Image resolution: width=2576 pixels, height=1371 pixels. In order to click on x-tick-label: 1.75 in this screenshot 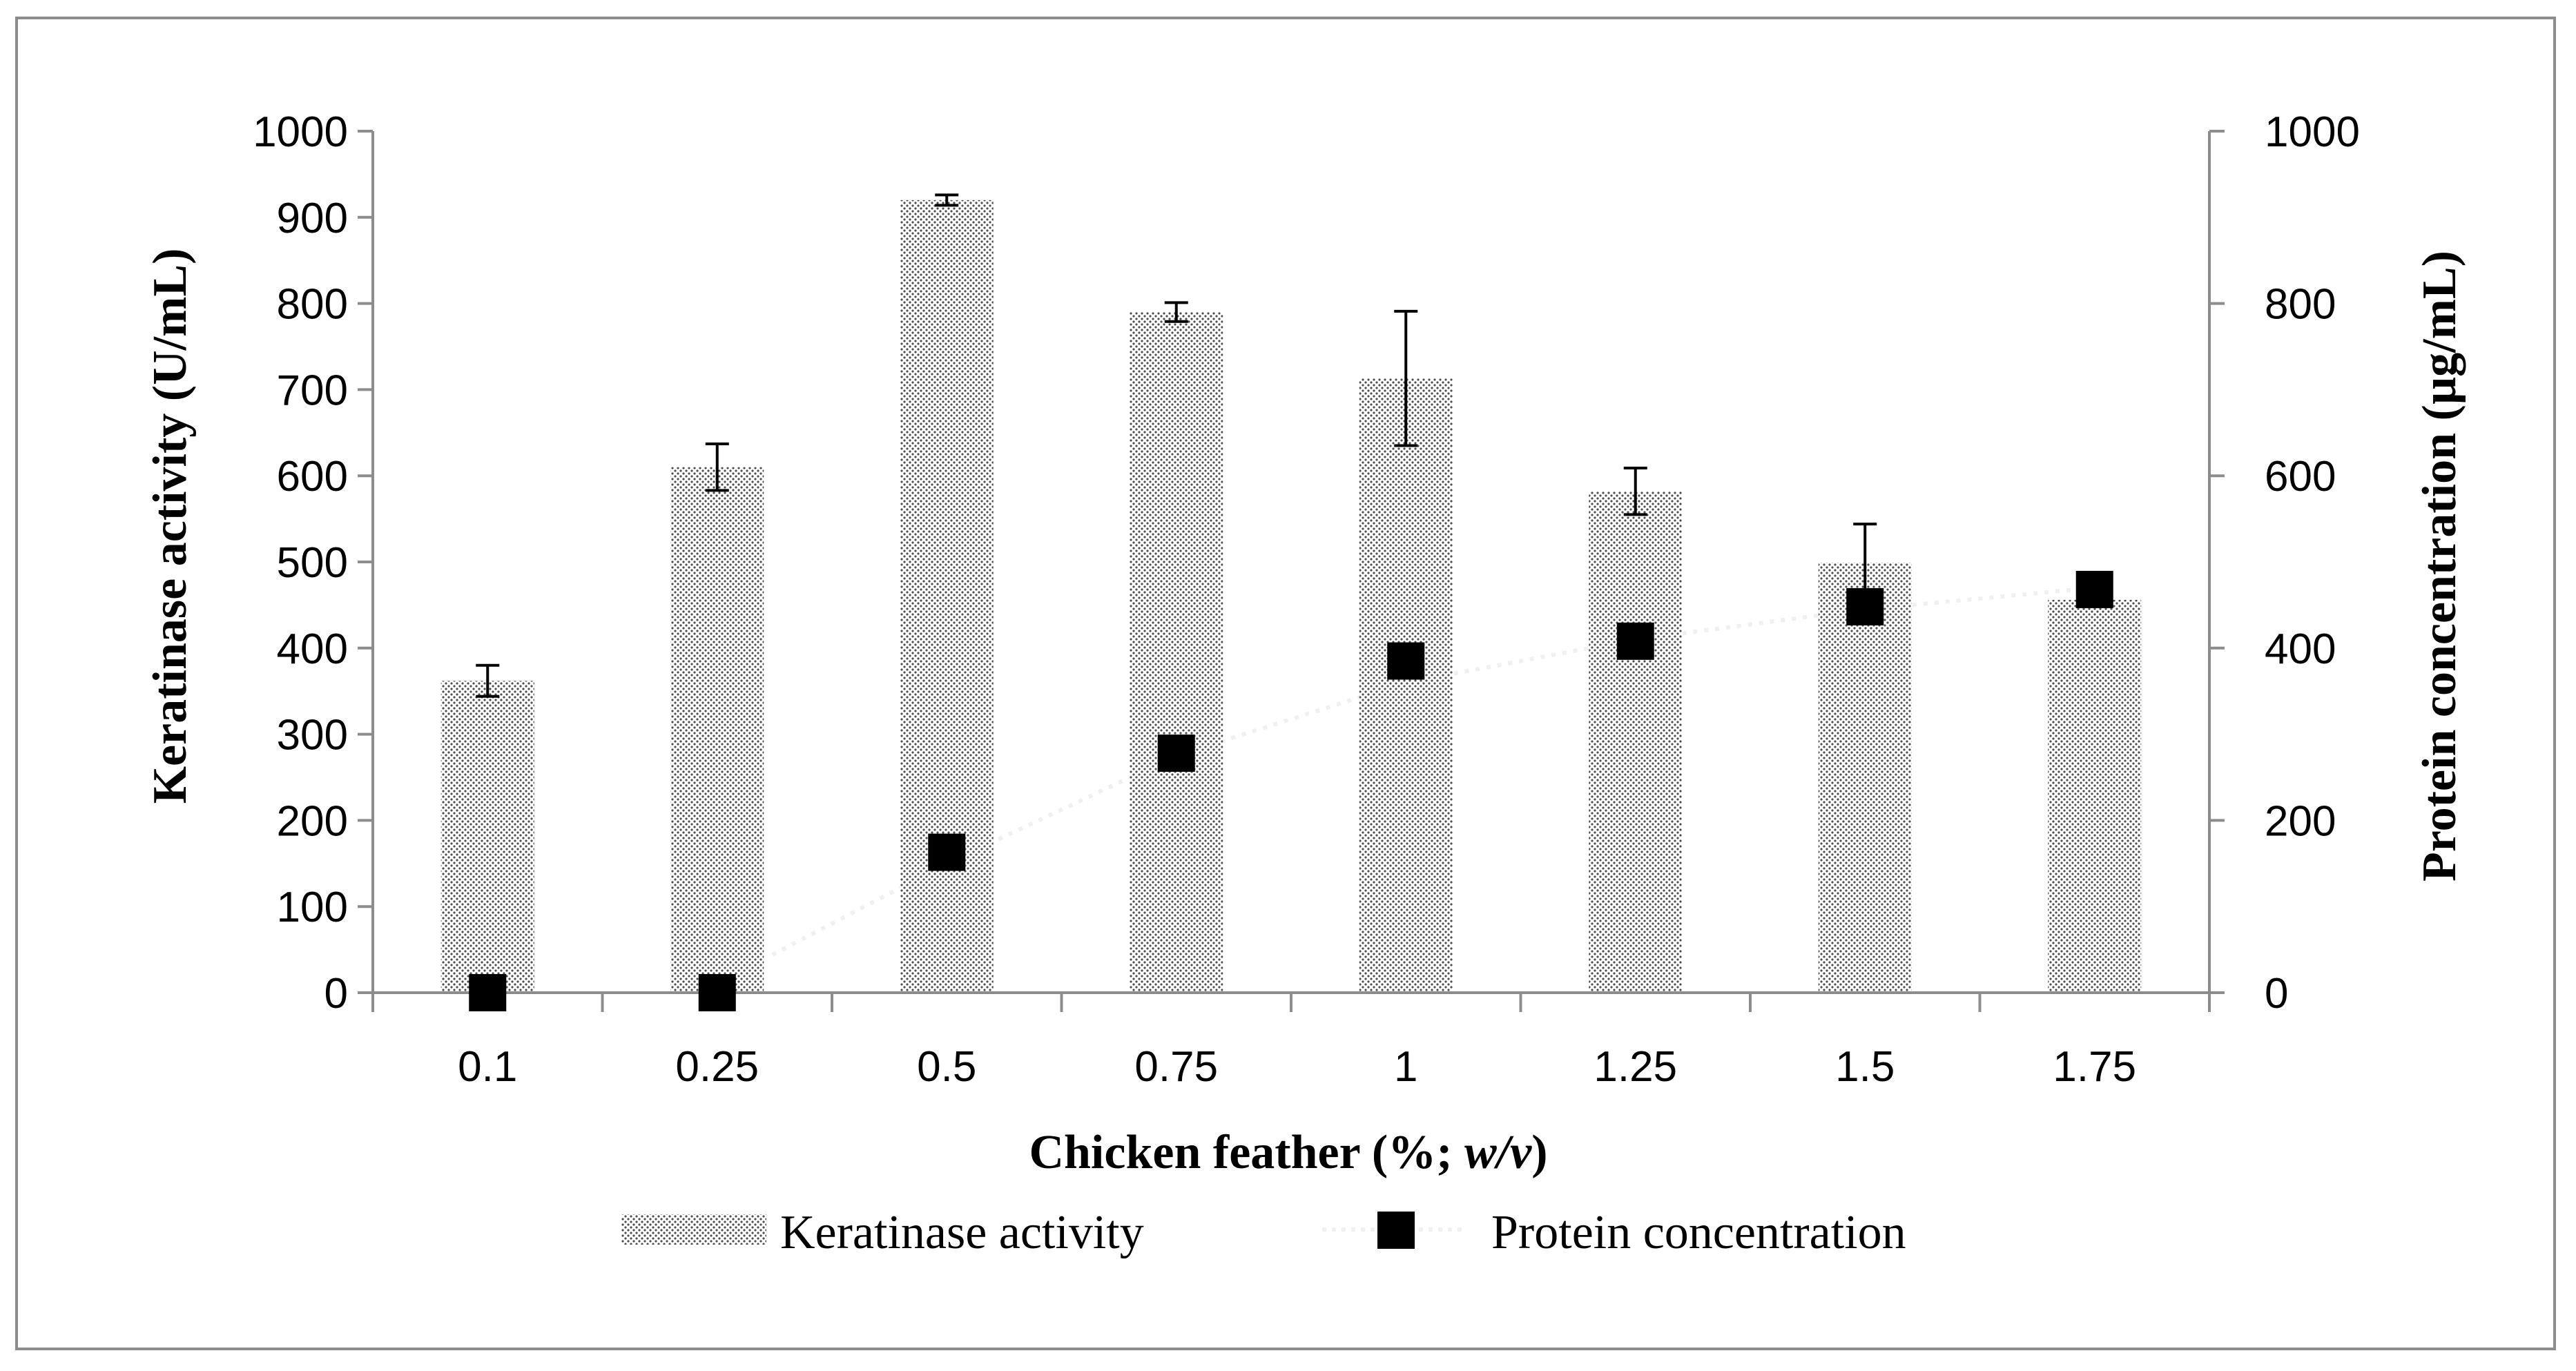, I will do `click(2094, 1067)`.